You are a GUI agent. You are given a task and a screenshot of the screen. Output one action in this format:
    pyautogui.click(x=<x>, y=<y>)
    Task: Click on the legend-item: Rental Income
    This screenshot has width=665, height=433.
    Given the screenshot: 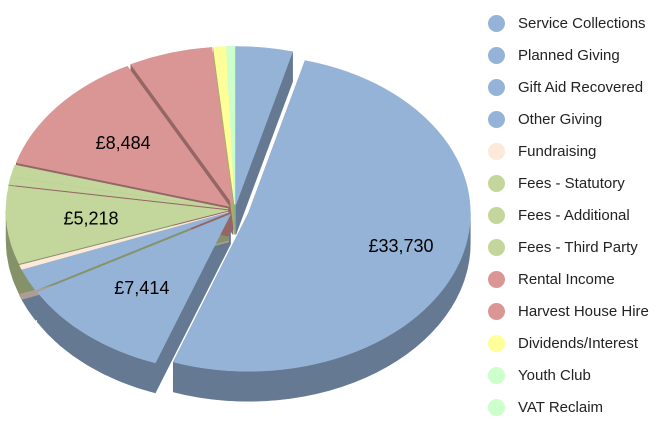 What is the action you would take?
    pyautogui.click(x=576, y=279)
    